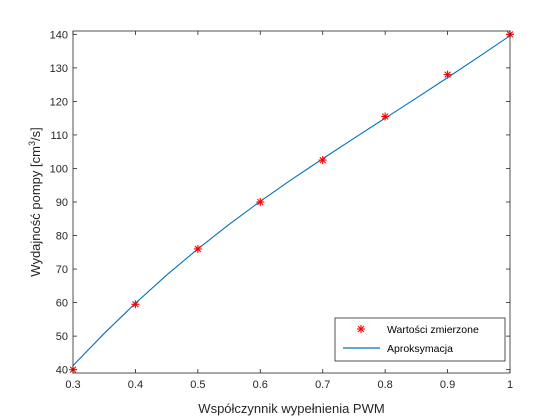 The height and width of the screenshot is (420, 560). What do you see at coordinates (62, 371) in the screenshot?
I see `y-tick-label: 40` at bounding box center [62, 371].